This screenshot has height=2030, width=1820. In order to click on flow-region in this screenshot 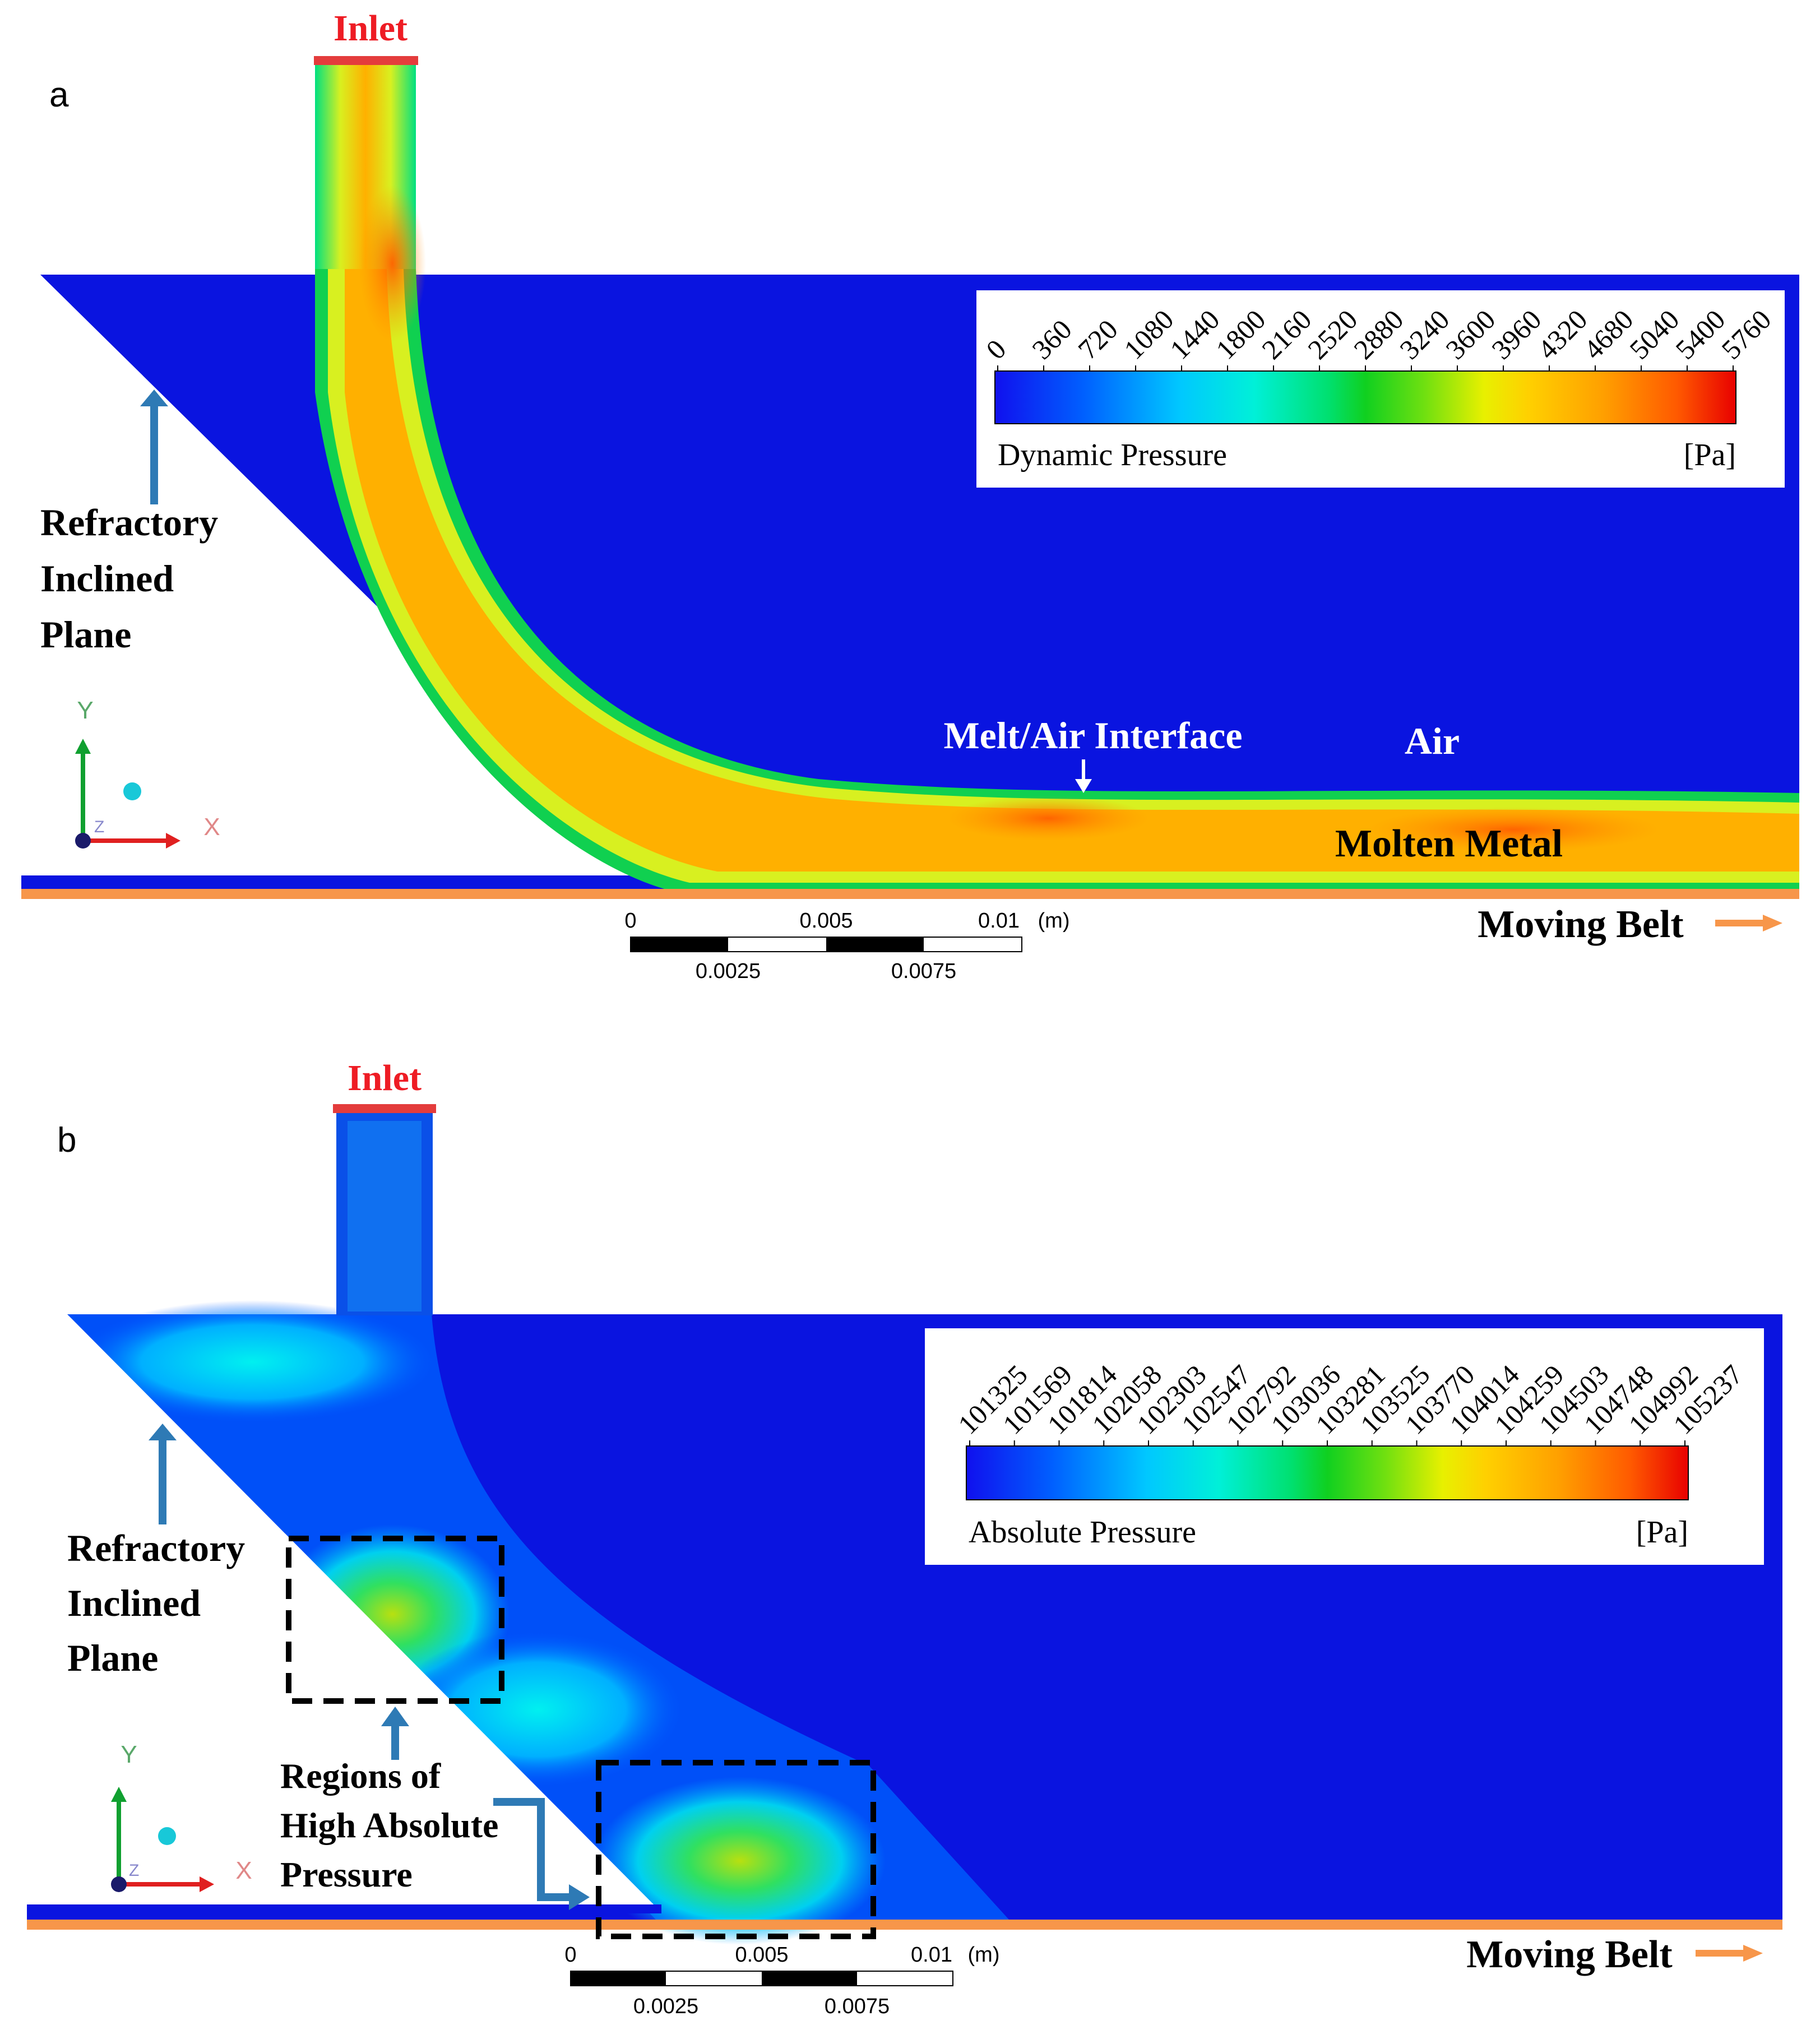, I will do `click(252, 1362)`.